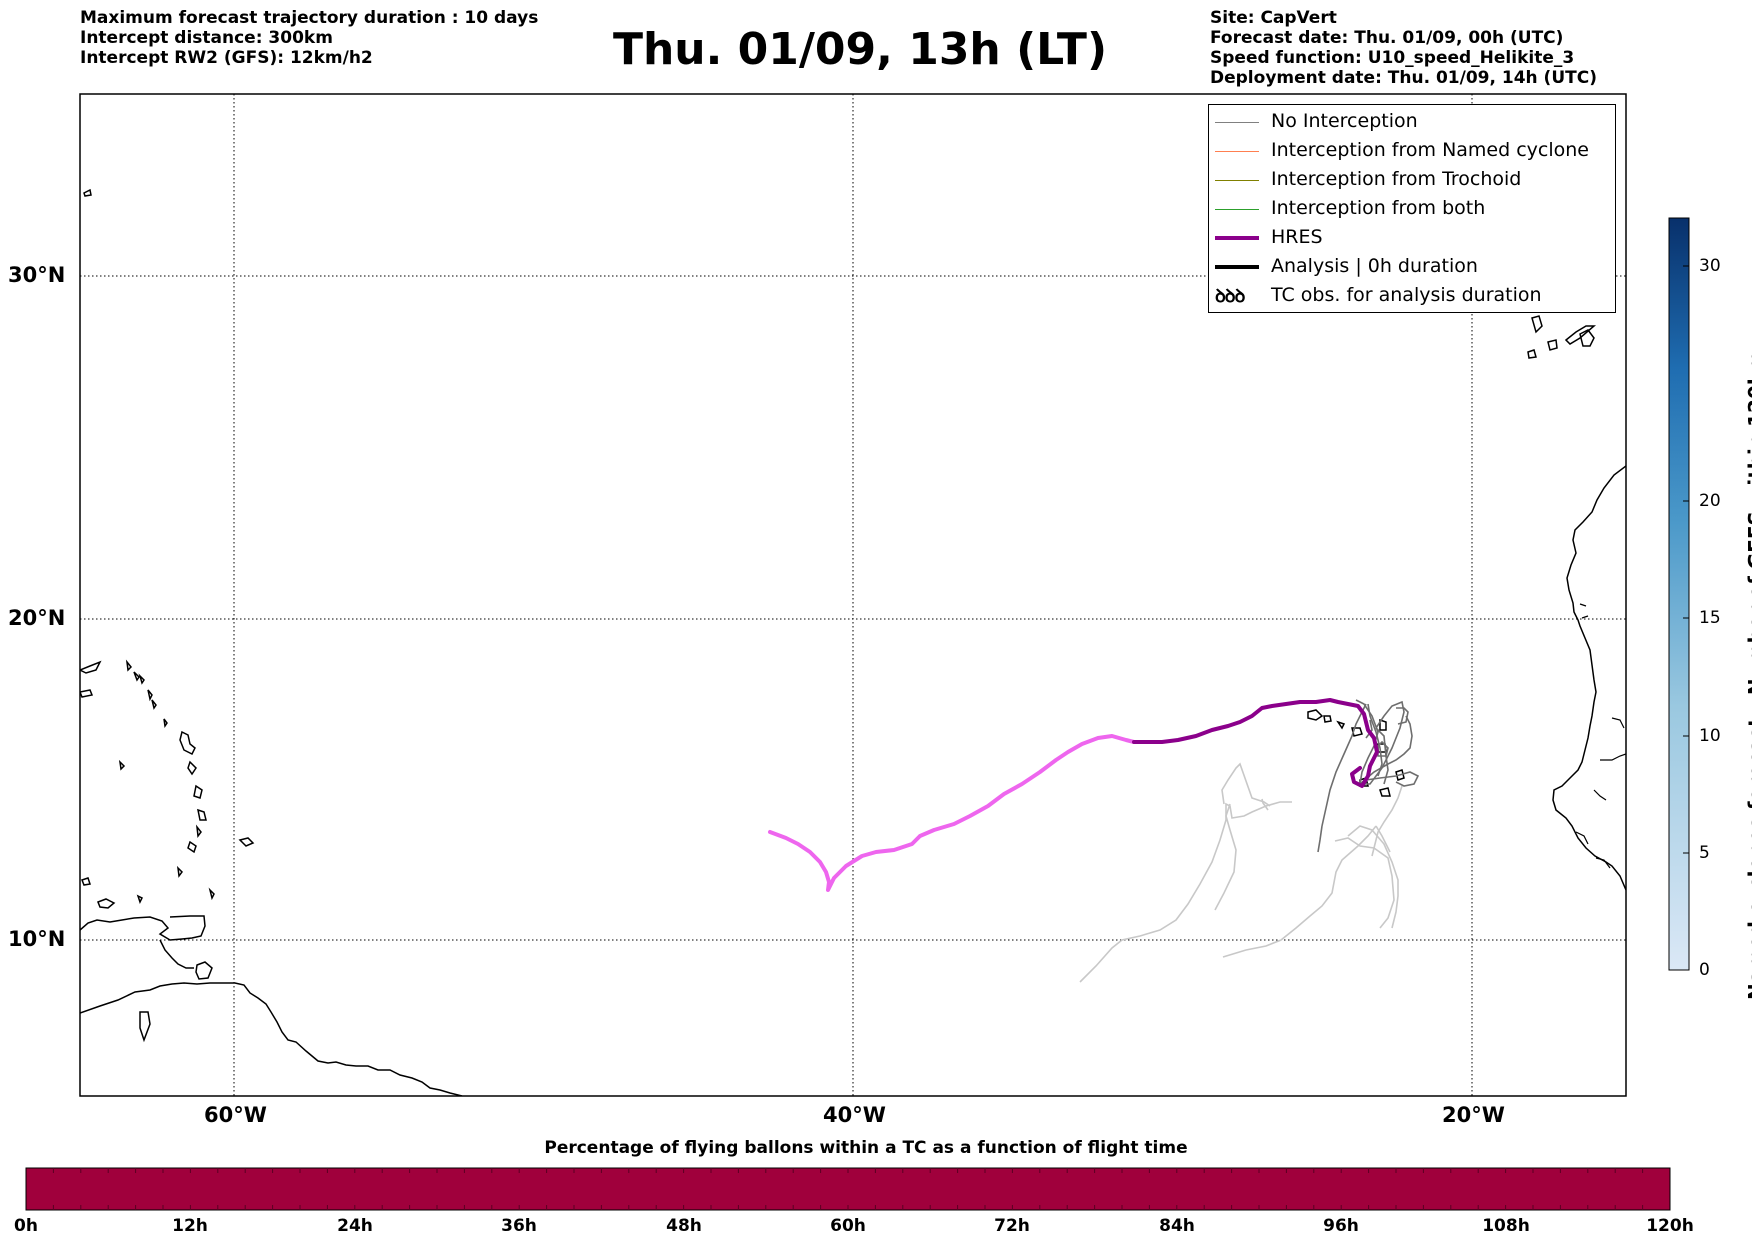  What do you see at coordinates (1704, 970) in the screenshot?
I see `colorbar-right-tick-0: 0` at bounding box center [1704, 970].